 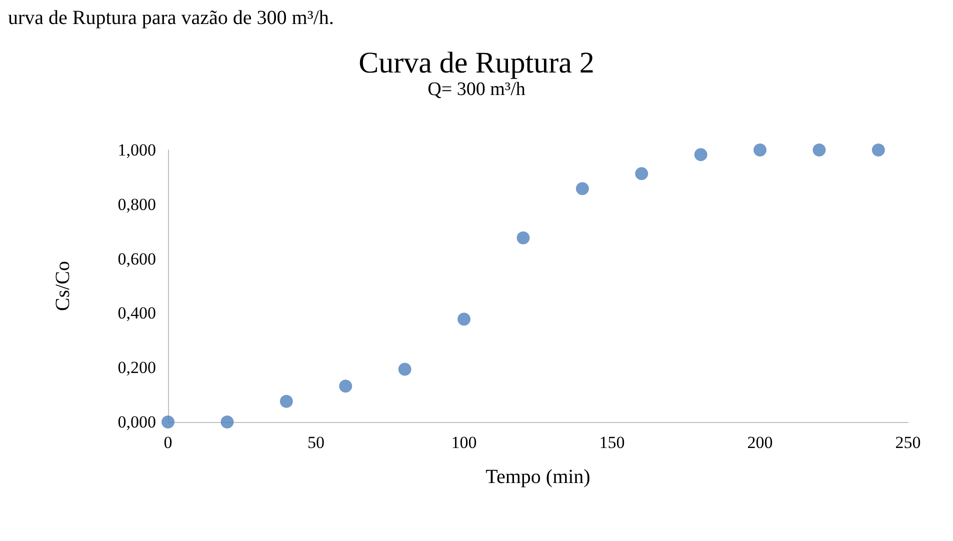 I want to click on y-tick-label: 0,400, so click(x=137, y=313).